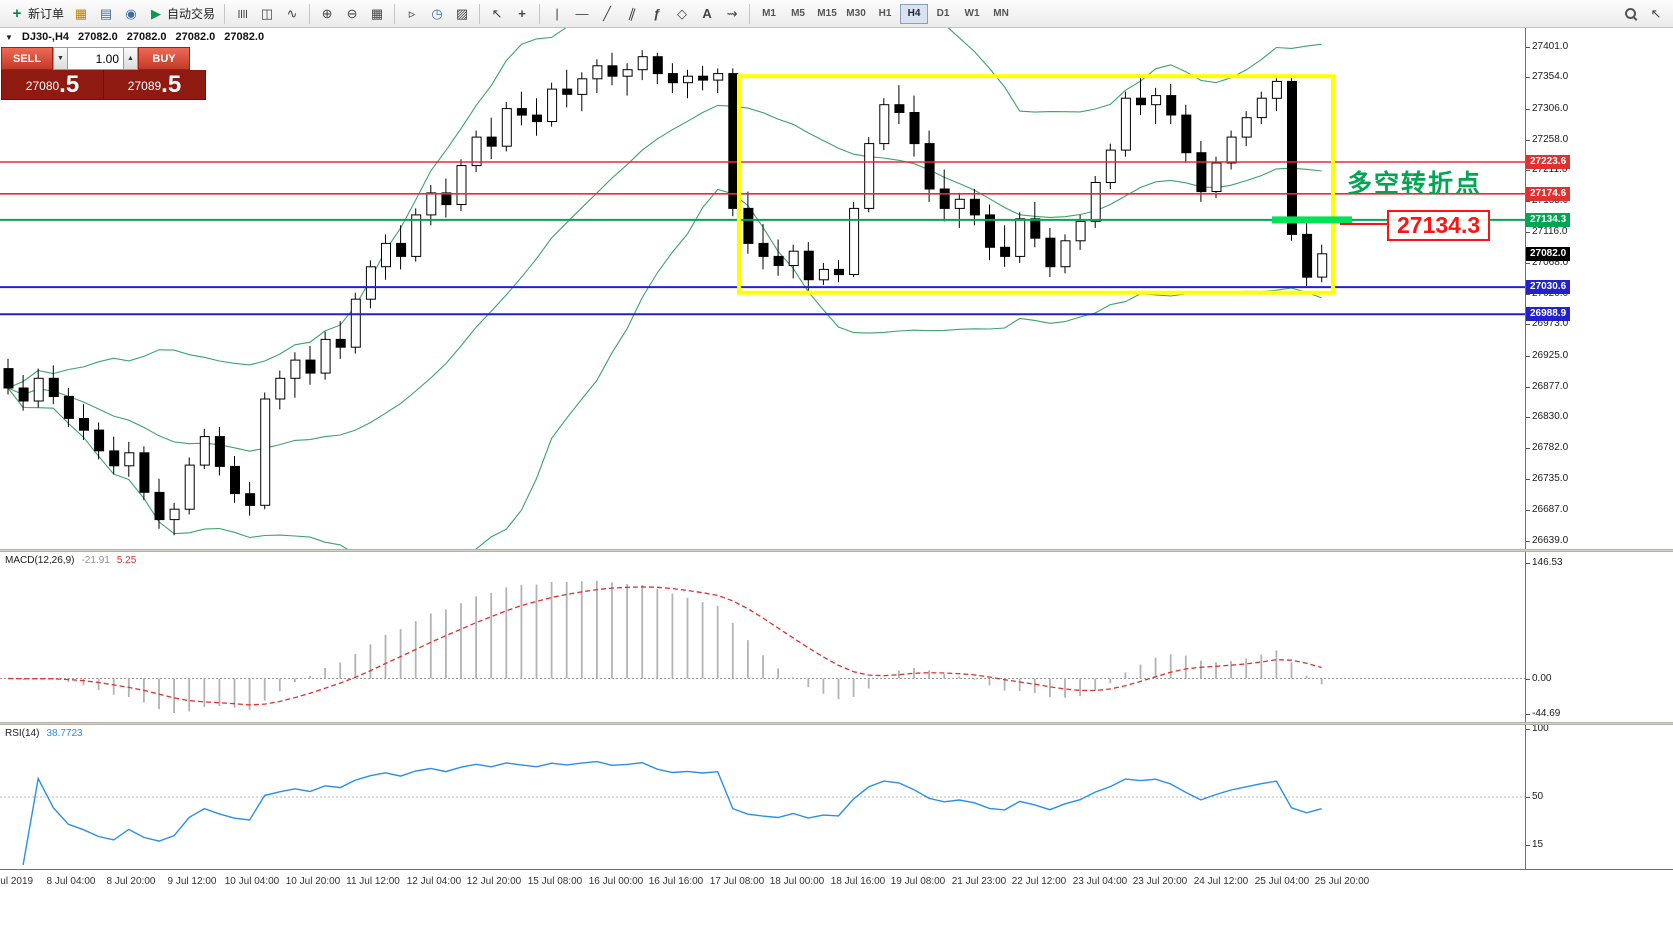 This screenshot has width=1673, height=946. I want to click on search-icon, so click(1631, 14).